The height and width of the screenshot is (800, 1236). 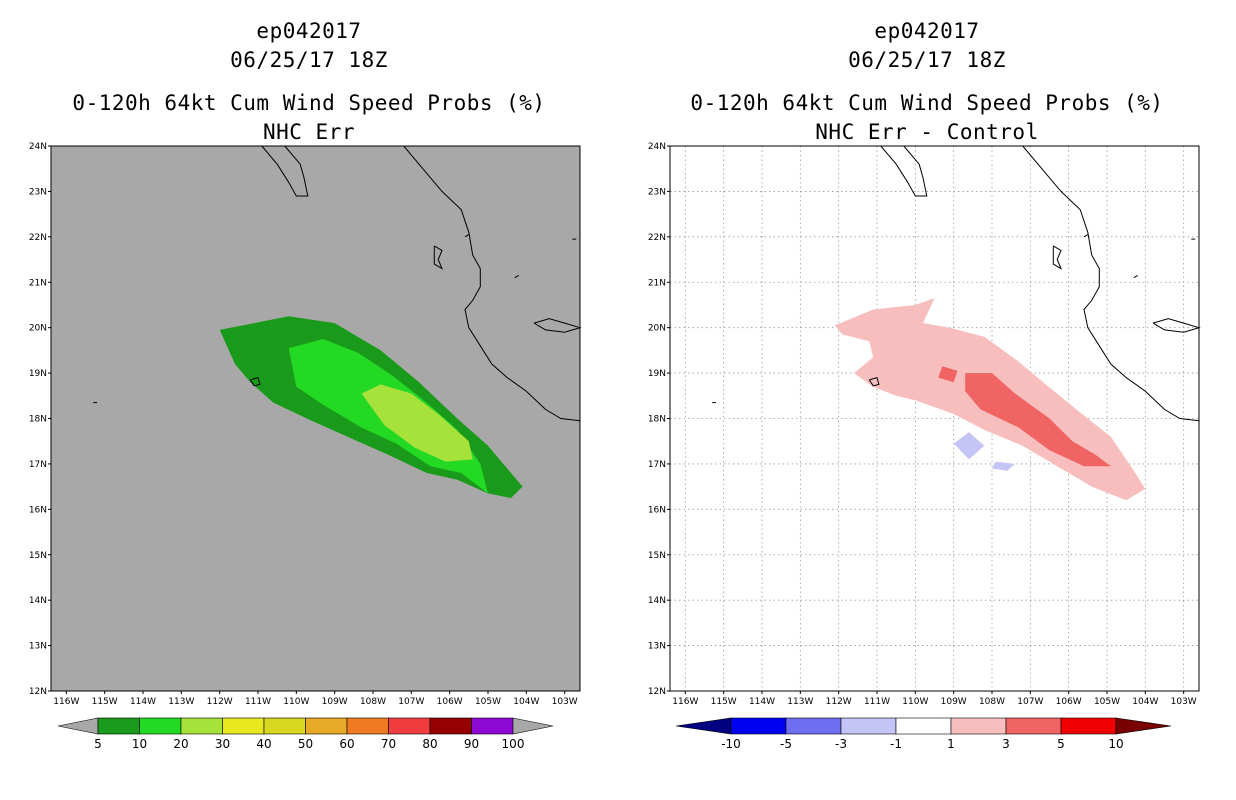 What do you see at coordinates (305, 744) in the screenshot?
I see `colorbar-label: 50` at bounding box center [305, 744].